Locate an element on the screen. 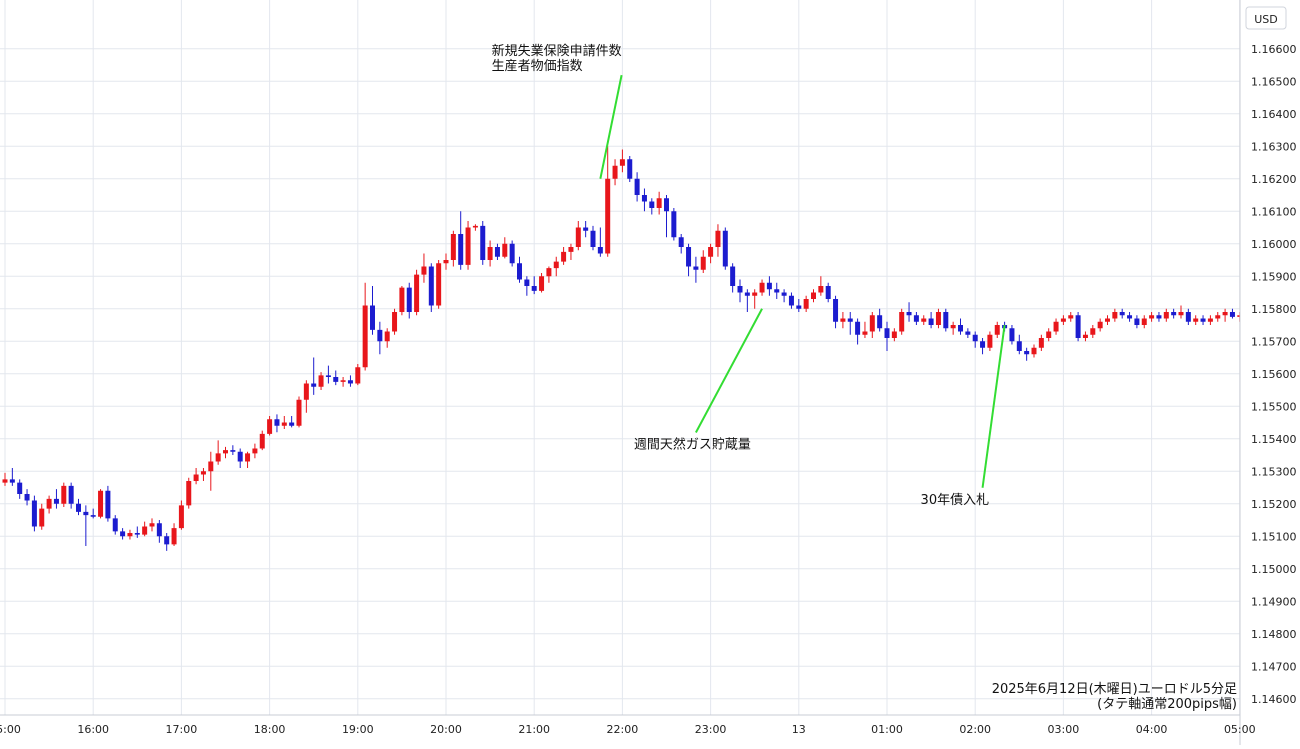 The image size is (1300, 749). time-tick-label: 20:00 is located at coordinates (446, 729).